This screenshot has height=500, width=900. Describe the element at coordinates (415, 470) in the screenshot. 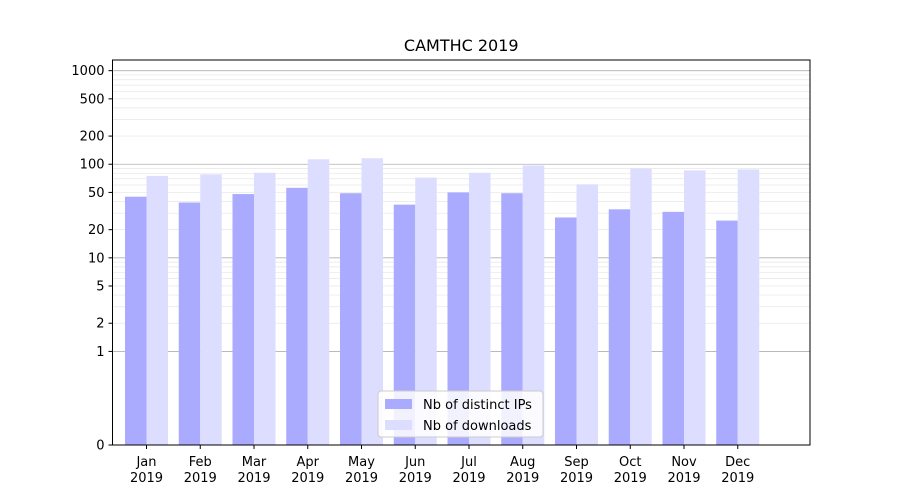

I see `x-tick-label: Jun 2019` at that location.